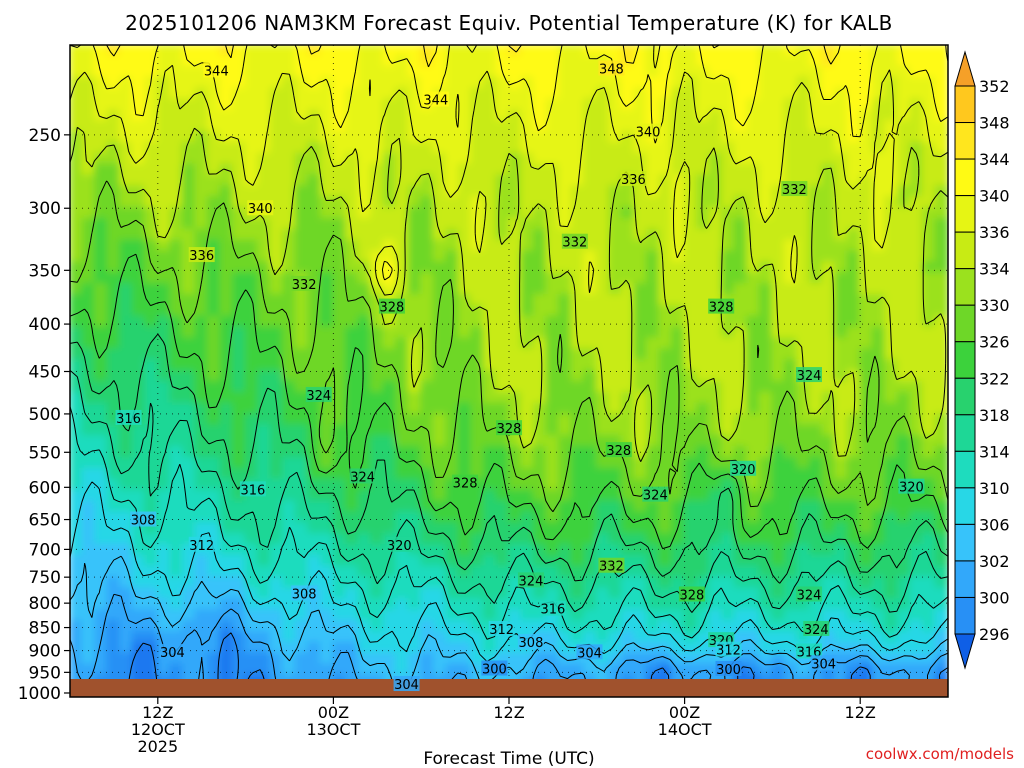  What do you see at coordinates (611, 69) in the screenshot?
I see `contour-label: 348` at bounding box center [611, 69].